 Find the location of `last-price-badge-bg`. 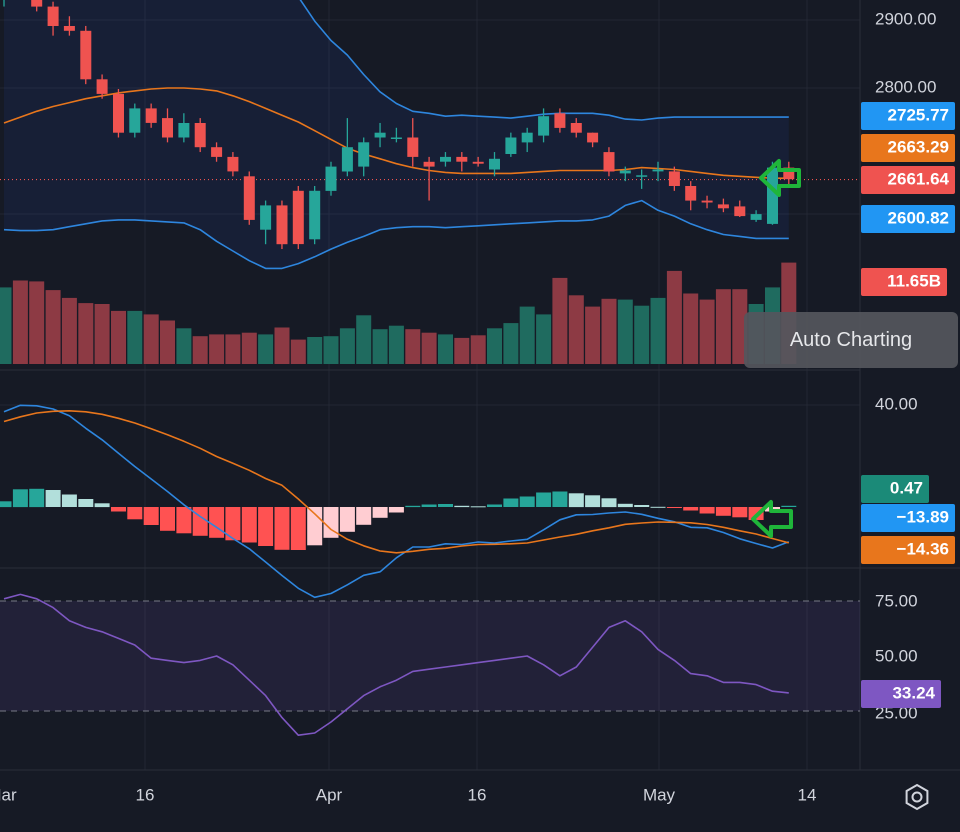

last-price-badge-bg is located at coordinates (908, 180).